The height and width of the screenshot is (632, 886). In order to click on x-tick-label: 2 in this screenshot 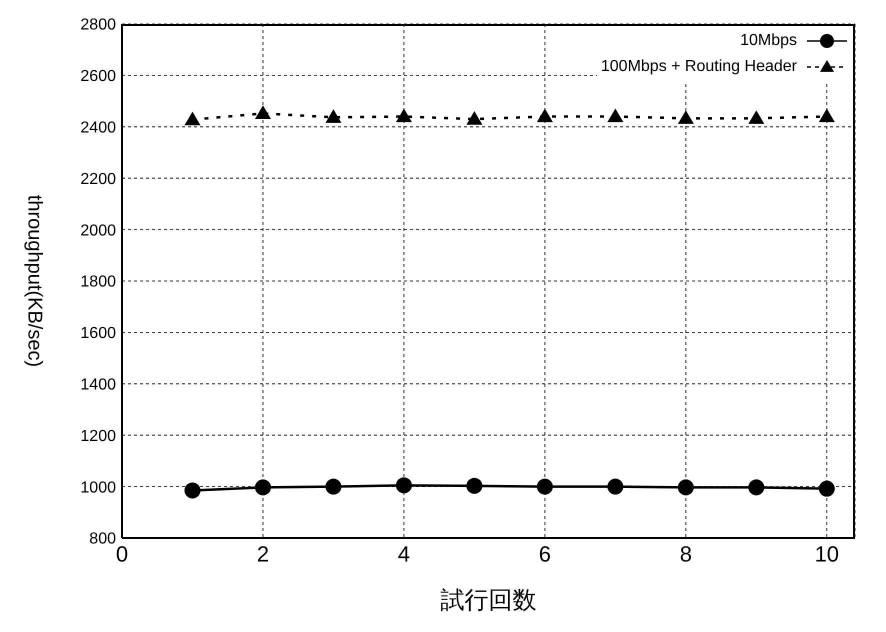, I will do `click(263, 554)`.